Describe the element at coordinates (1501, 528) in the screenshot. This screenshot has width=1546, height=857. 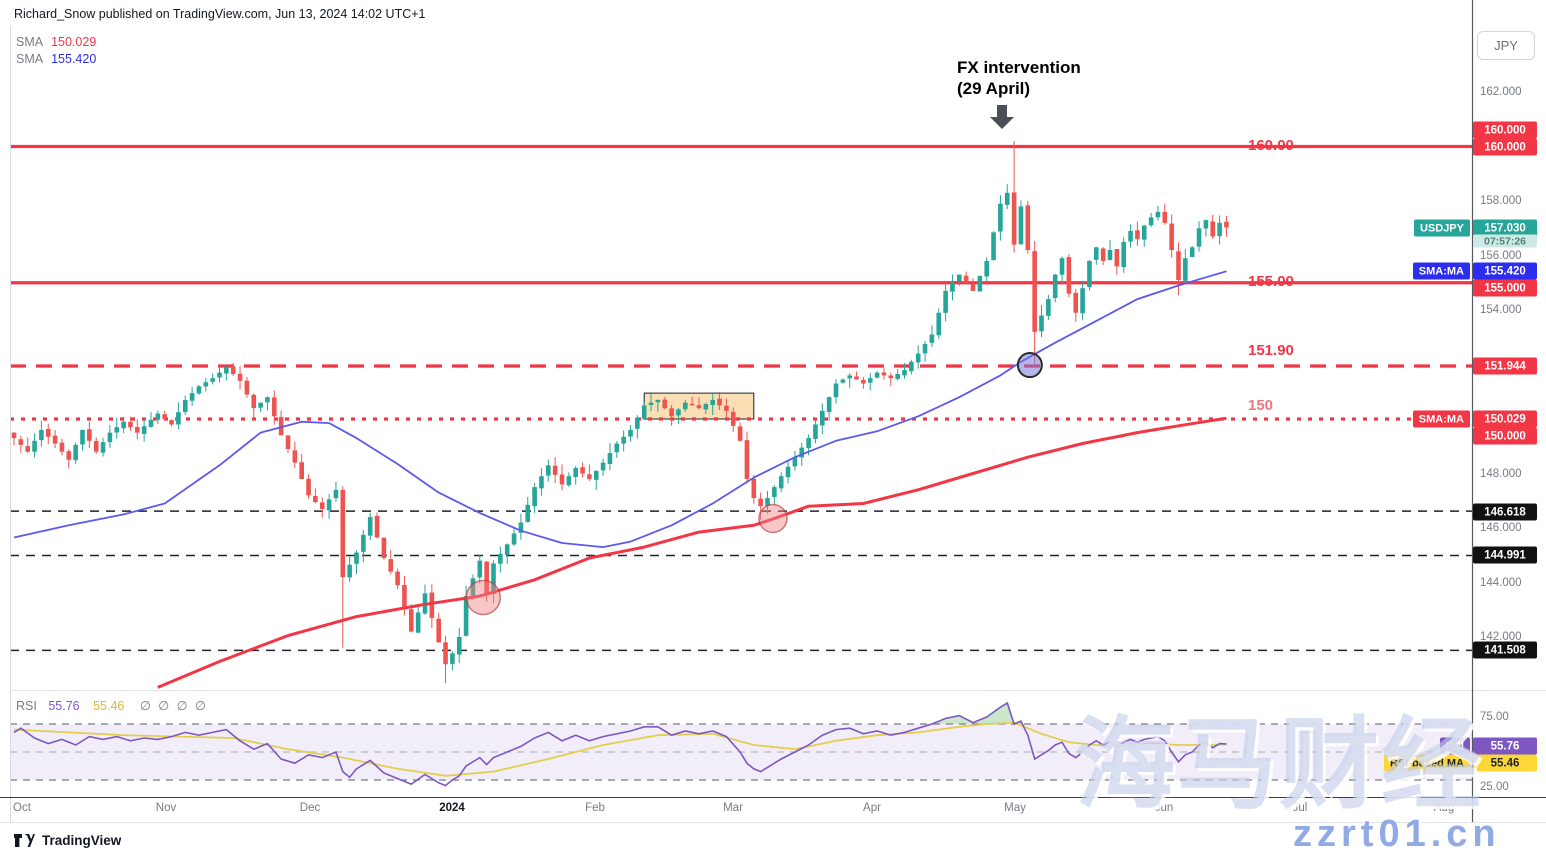
I see `price-scale-tick: 146.000` at that location.